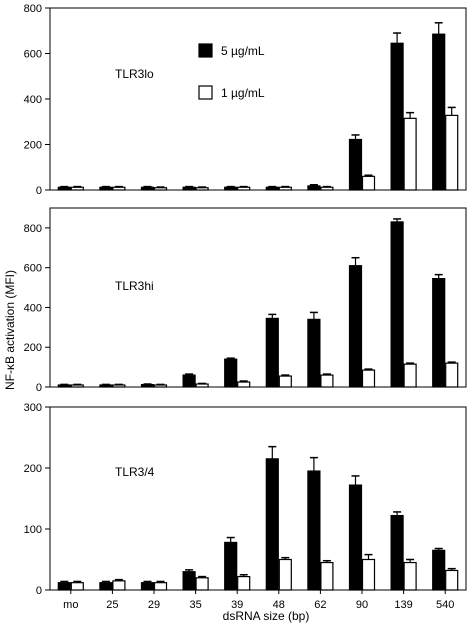 The width and height of the screenshot is (474, 628). I want to click on legend: 5 µg/mL 1 µg/mL, so click(231, 71).